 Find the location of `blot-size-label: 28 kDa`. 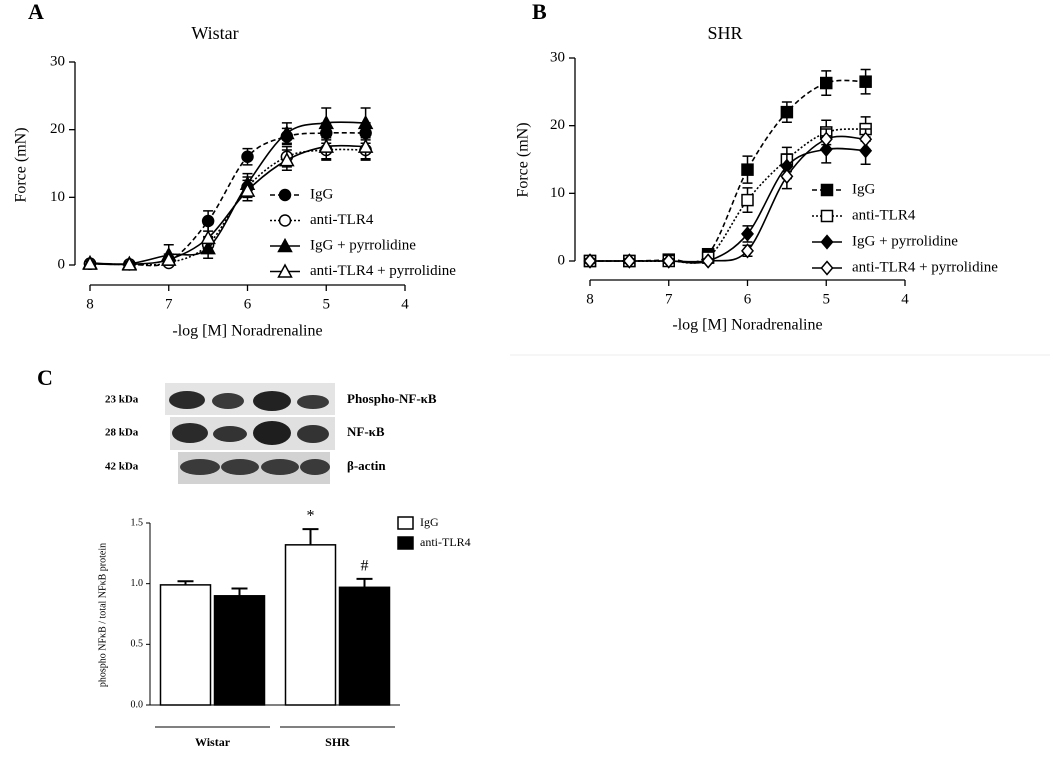

blot-size-label: 28 kDa is located at coordinates (122, 433).